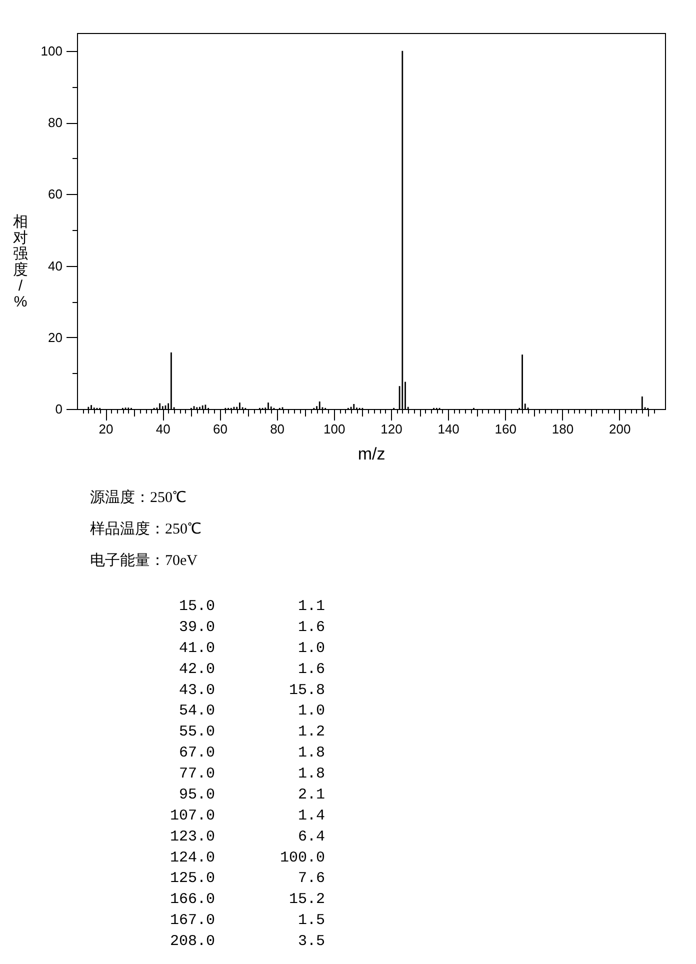  What do you see at coordinates (144, 560) in the screenshot?
I see `text: 电子能量：70eV` at bounding box center [144, 560].